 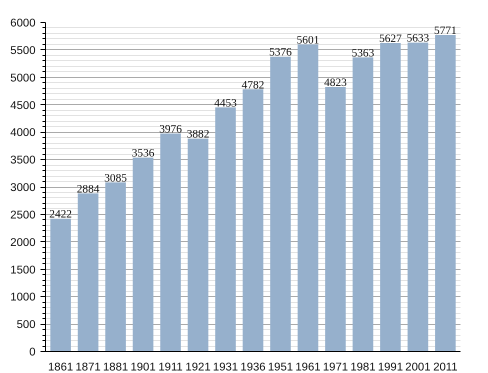 I want to click on data-label: 3536, so click(x=143, y=154).